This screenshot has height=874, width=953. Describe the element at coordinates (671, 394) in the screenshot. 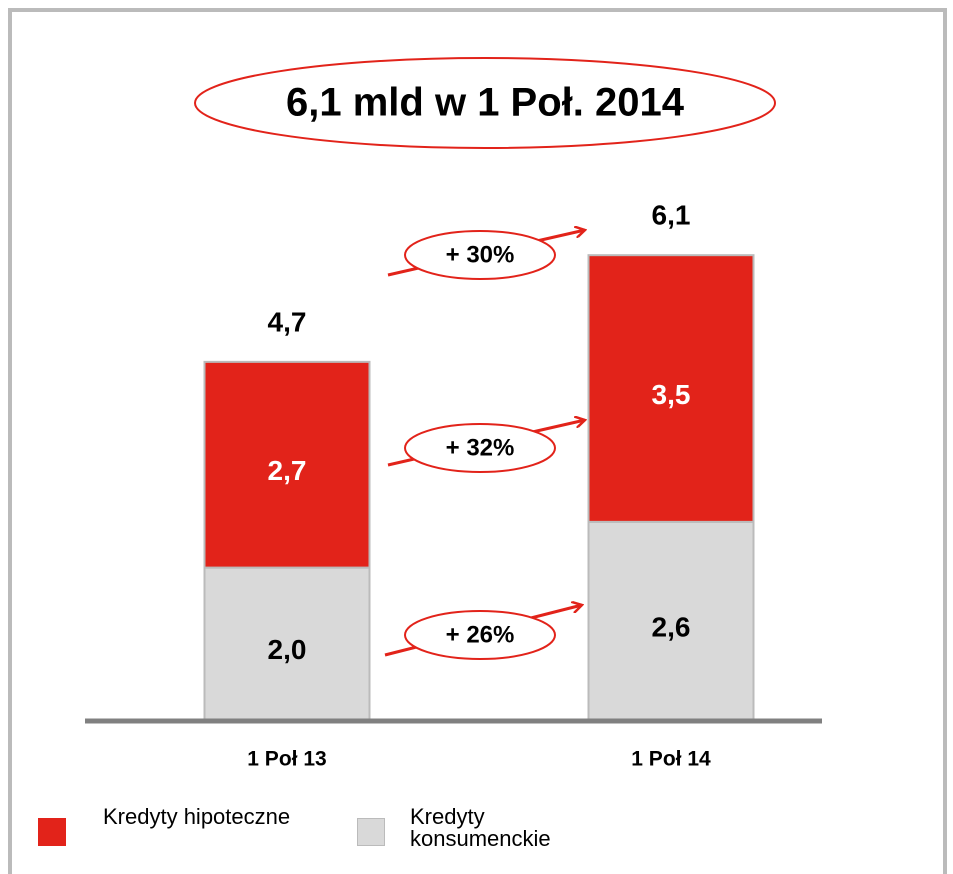

I see `data-label: 3,5` at that location.